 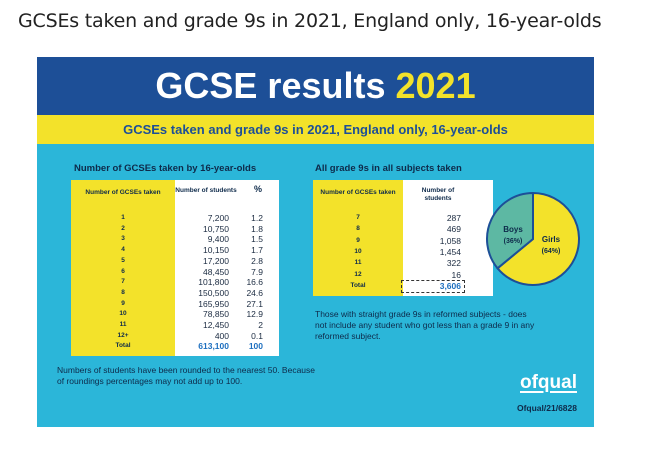 What do you see at coordinates (206, 190) in the screenshot?
I see `left-table-header-count: Number of students` at bounding box center [206, 190].